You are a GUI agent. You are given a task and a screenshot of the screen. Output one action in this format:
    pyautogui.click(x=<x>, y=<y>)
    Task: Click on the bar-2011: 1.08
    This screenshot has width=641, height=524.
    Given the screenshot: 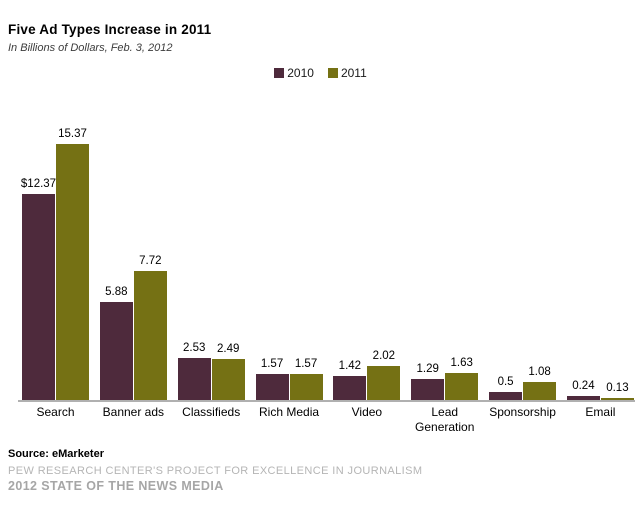 What is the action you would take?
    pyautogui.click(x=540, y=383)
    